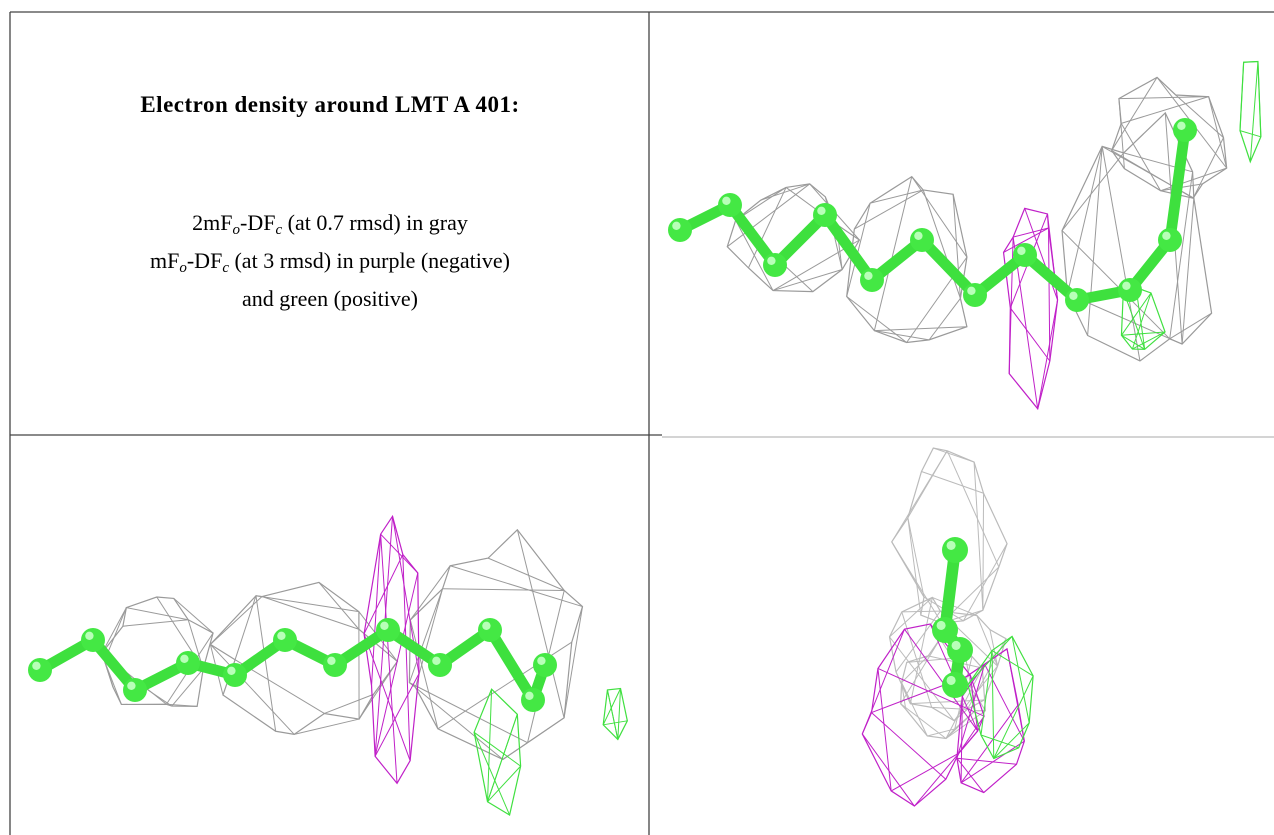 The width and height of the screenshot is (1274, 835). I want to click on legend-line: 2mFo-DFc (at 0.7 rmsd) in gray, so click(330, 223).